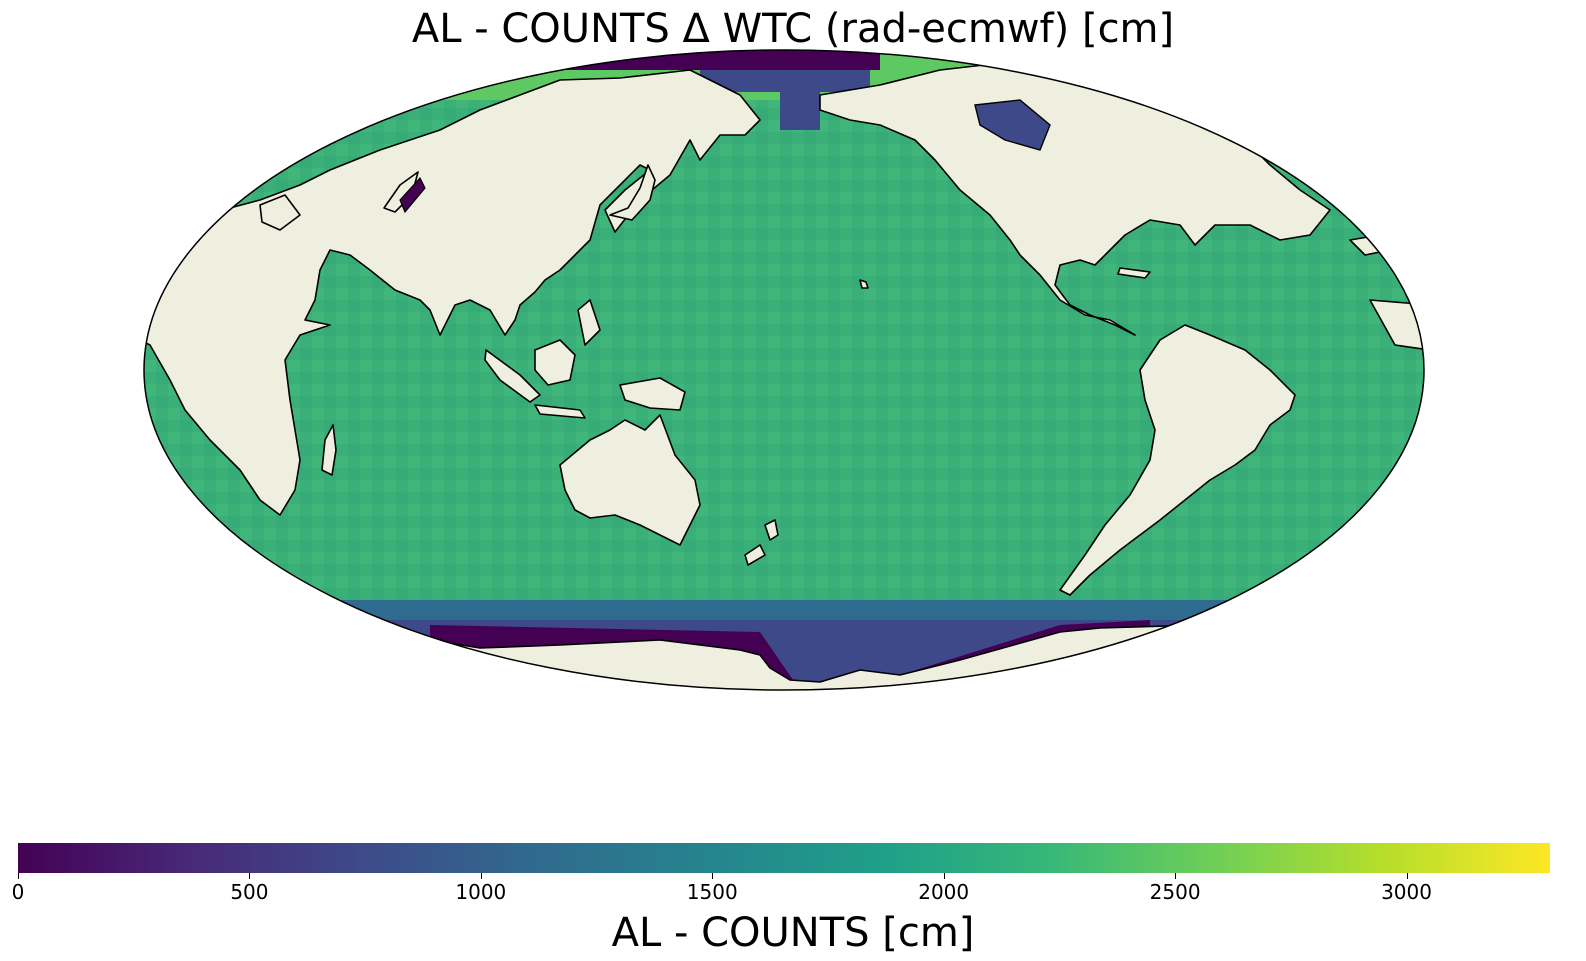  I want to click on colorbar-tick-label: 1000, so click(481, 892).